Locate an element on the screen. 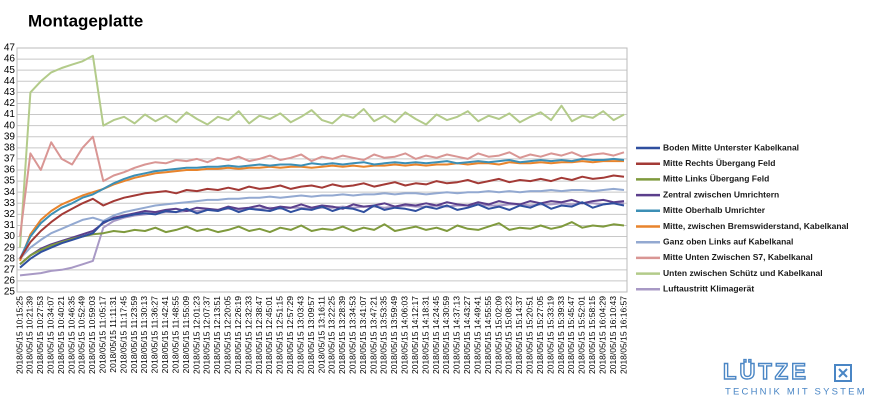 The height and width of the screenshot is (401, 890). y-tick-label: 34 is located at coordinates (10, 192).